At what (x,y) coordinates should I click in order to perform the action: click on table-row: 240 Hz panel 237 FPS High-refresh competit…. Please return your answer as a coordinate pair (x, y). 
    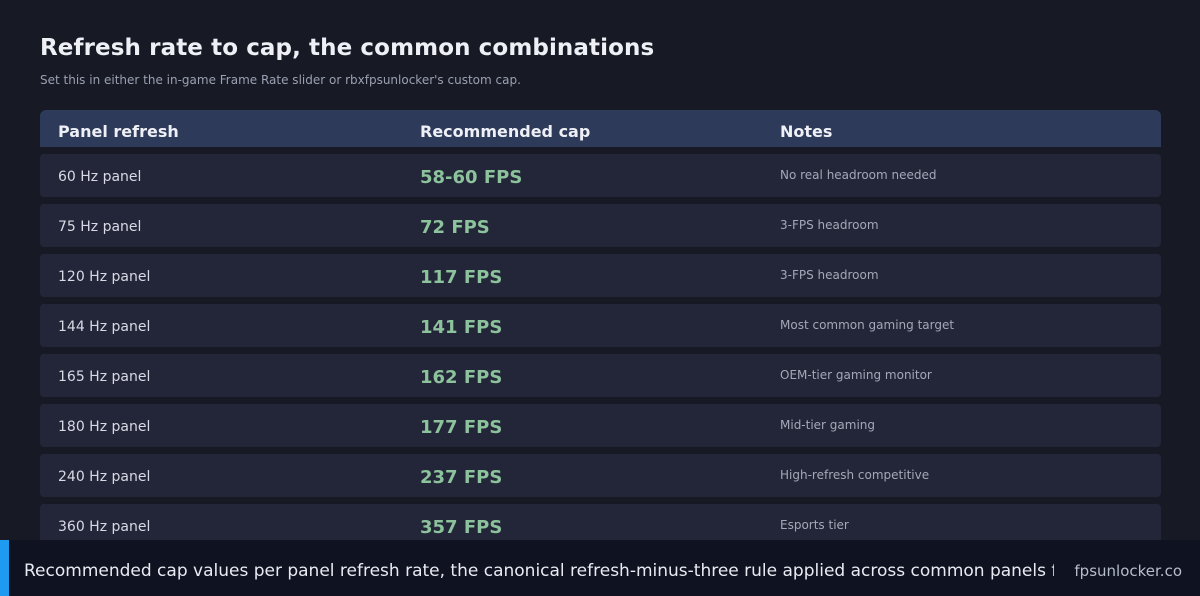
    Looking at the image, I should click on (600, 475).